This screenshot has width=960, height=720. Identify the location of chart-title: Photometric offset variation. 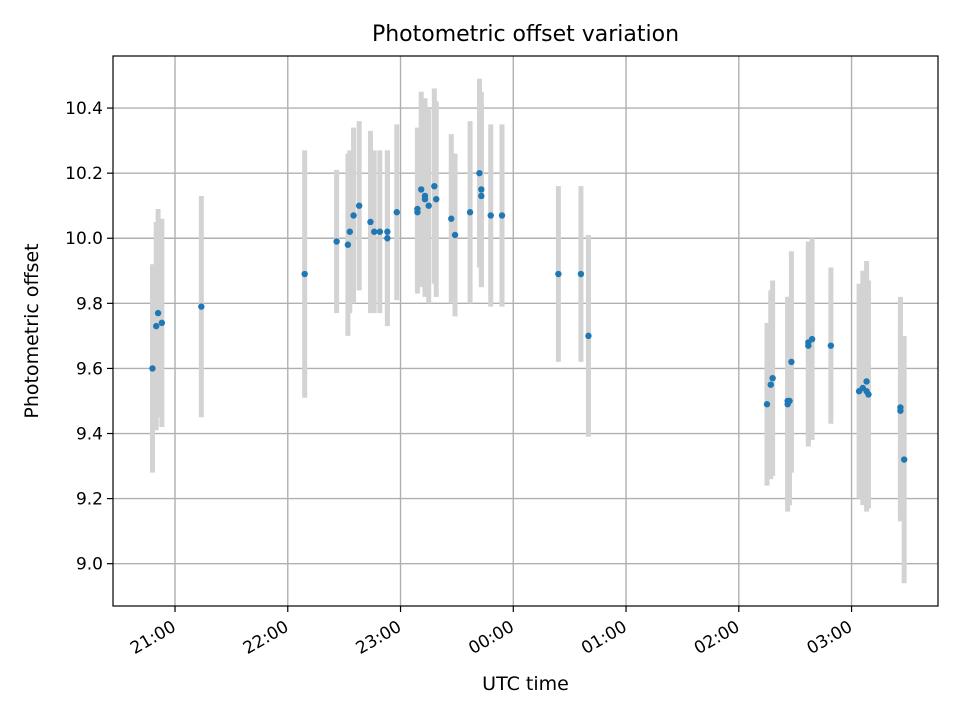
(525, 34).